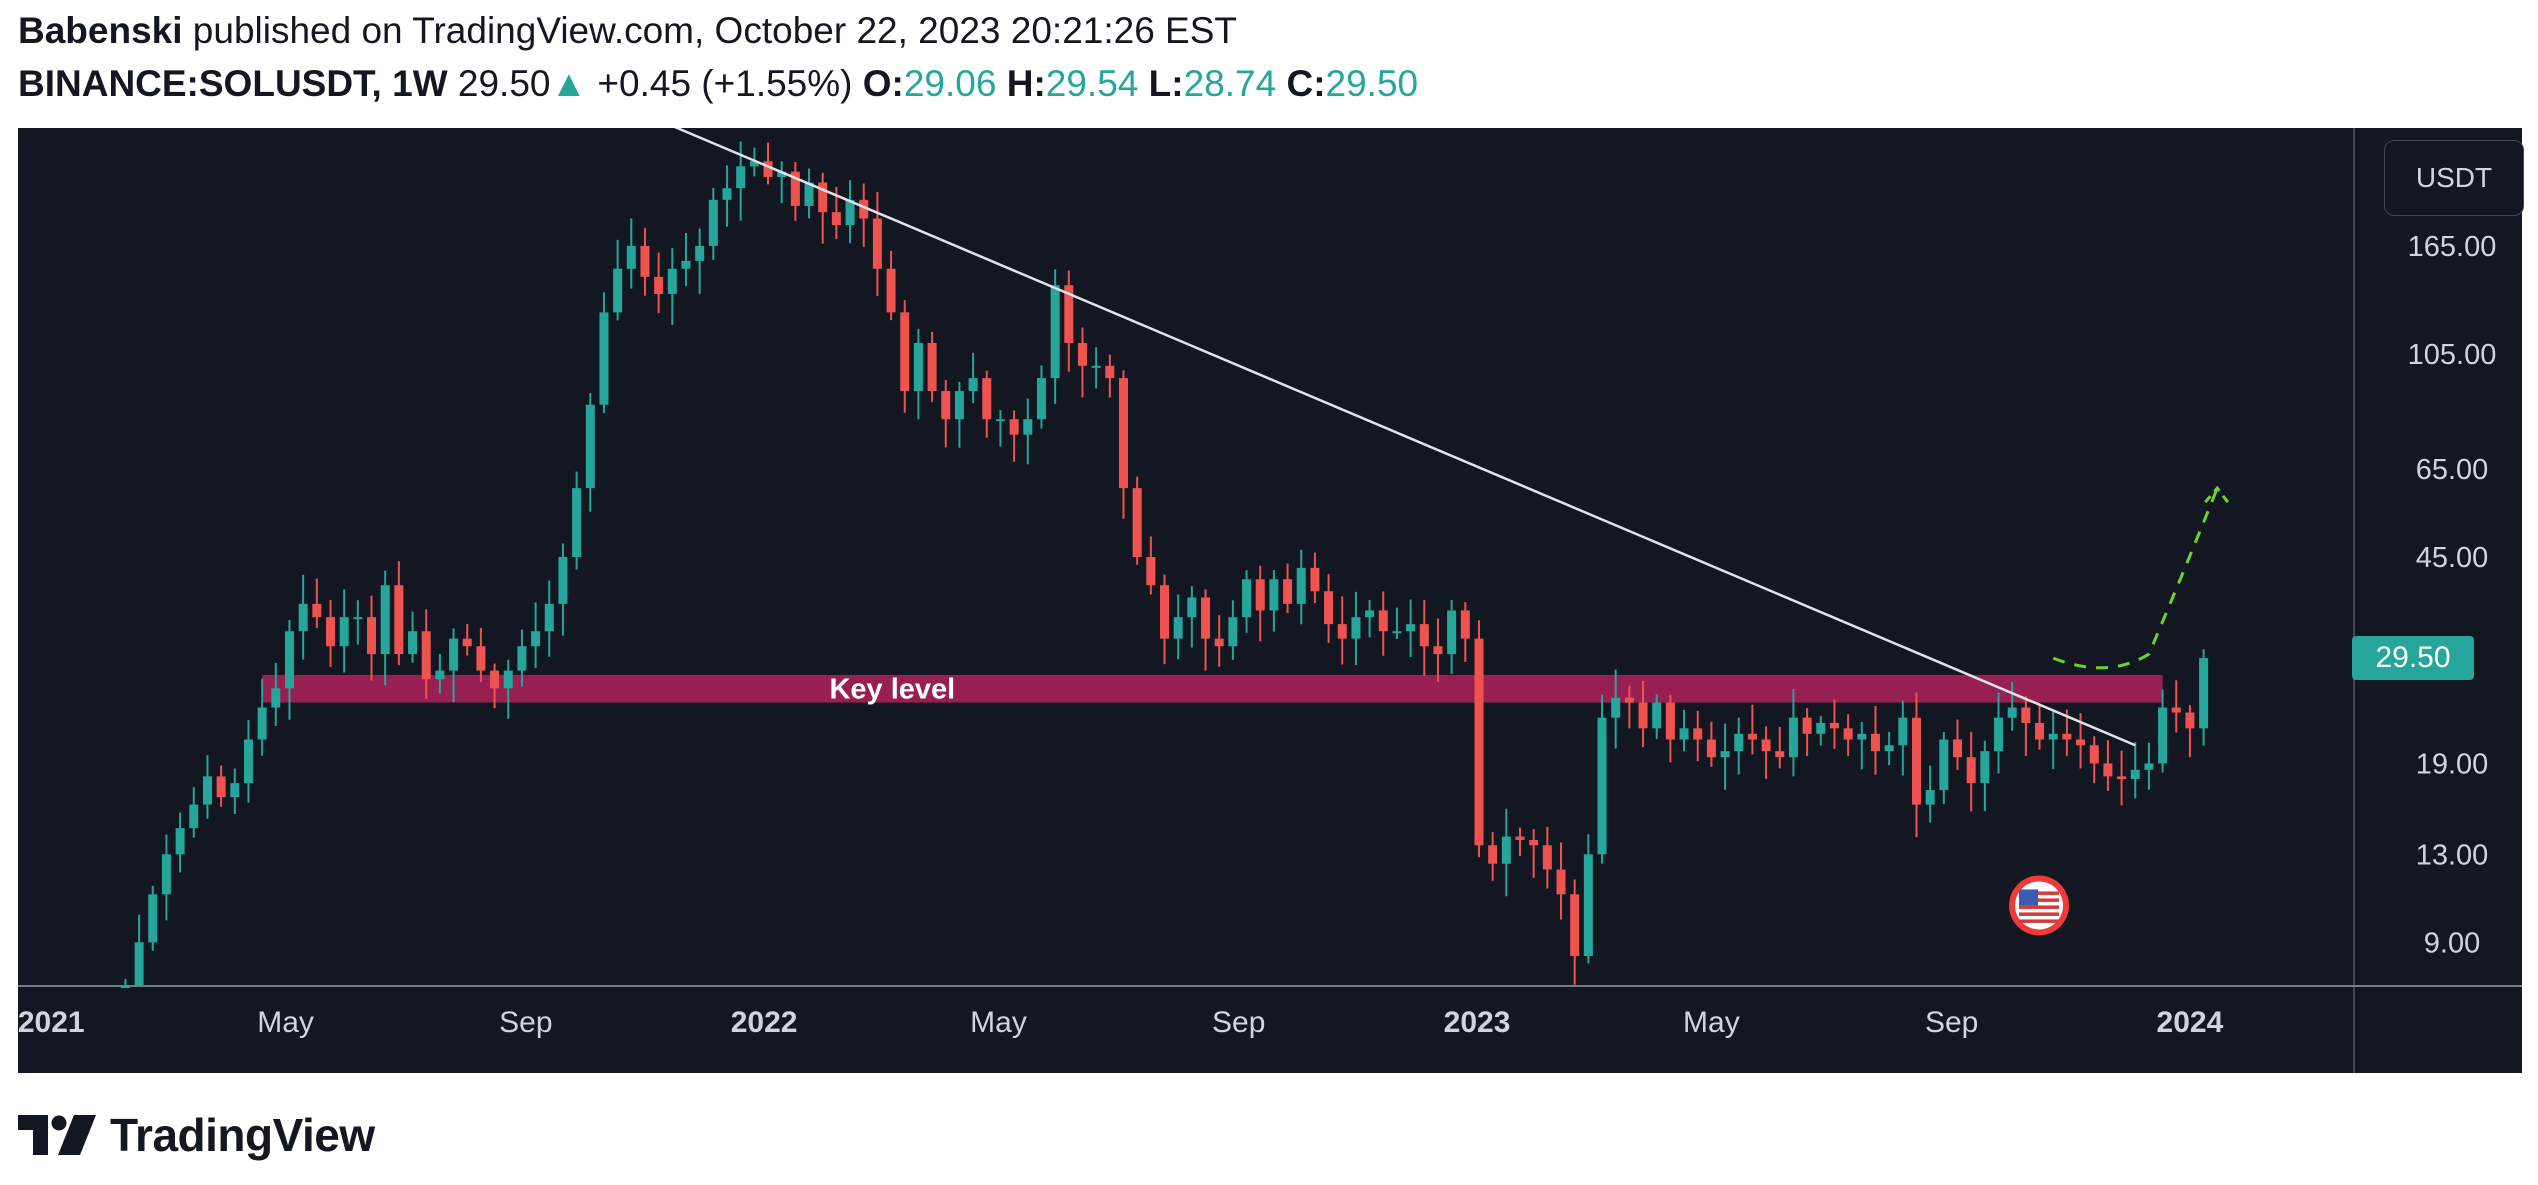 This screenshot has height=1185, width=2538. What do you see at coordinates (233, 83) in the screenshot?
I see `symbol-label: BINANCE:SOLUSDT, 1W` at bounding box center [233, 83].